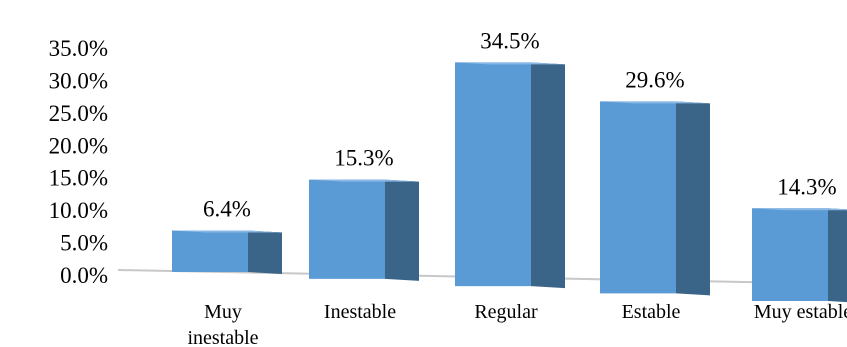  What do you see at coordinates (806, 186) in the screenshot?
I see `data-label: 14.3%` at bounding box center [806, 186].